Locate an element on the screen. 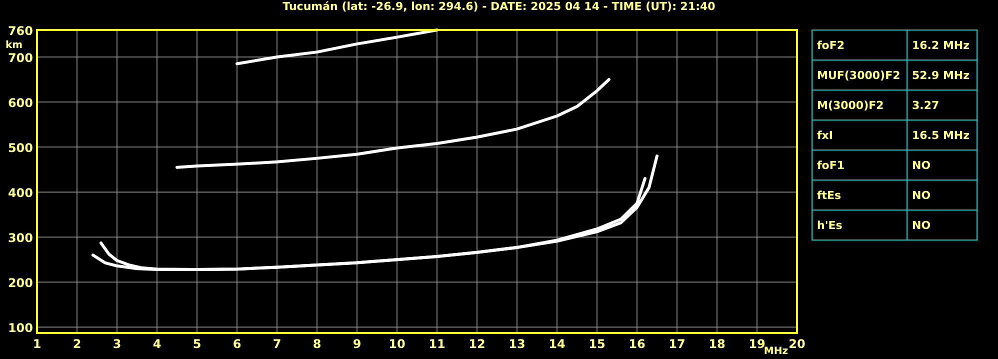  x-tick-label: 7 is located at coordinates (277, 344).